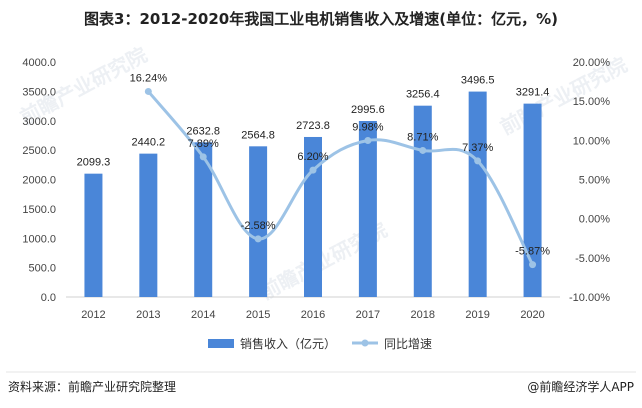 The width and height of the screenshot is (642, 408). What do you see at coordinates (313, 126) in the screenshot?
I see `bar-value-label: 2723.8` at bounding box center [313, 126].